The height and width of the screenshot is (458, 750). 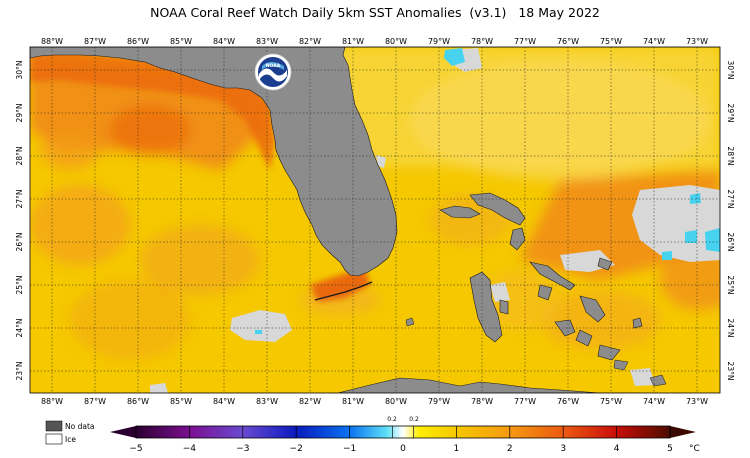 I want to click on colorbar-tick: 2, so click(x=510, y=449).